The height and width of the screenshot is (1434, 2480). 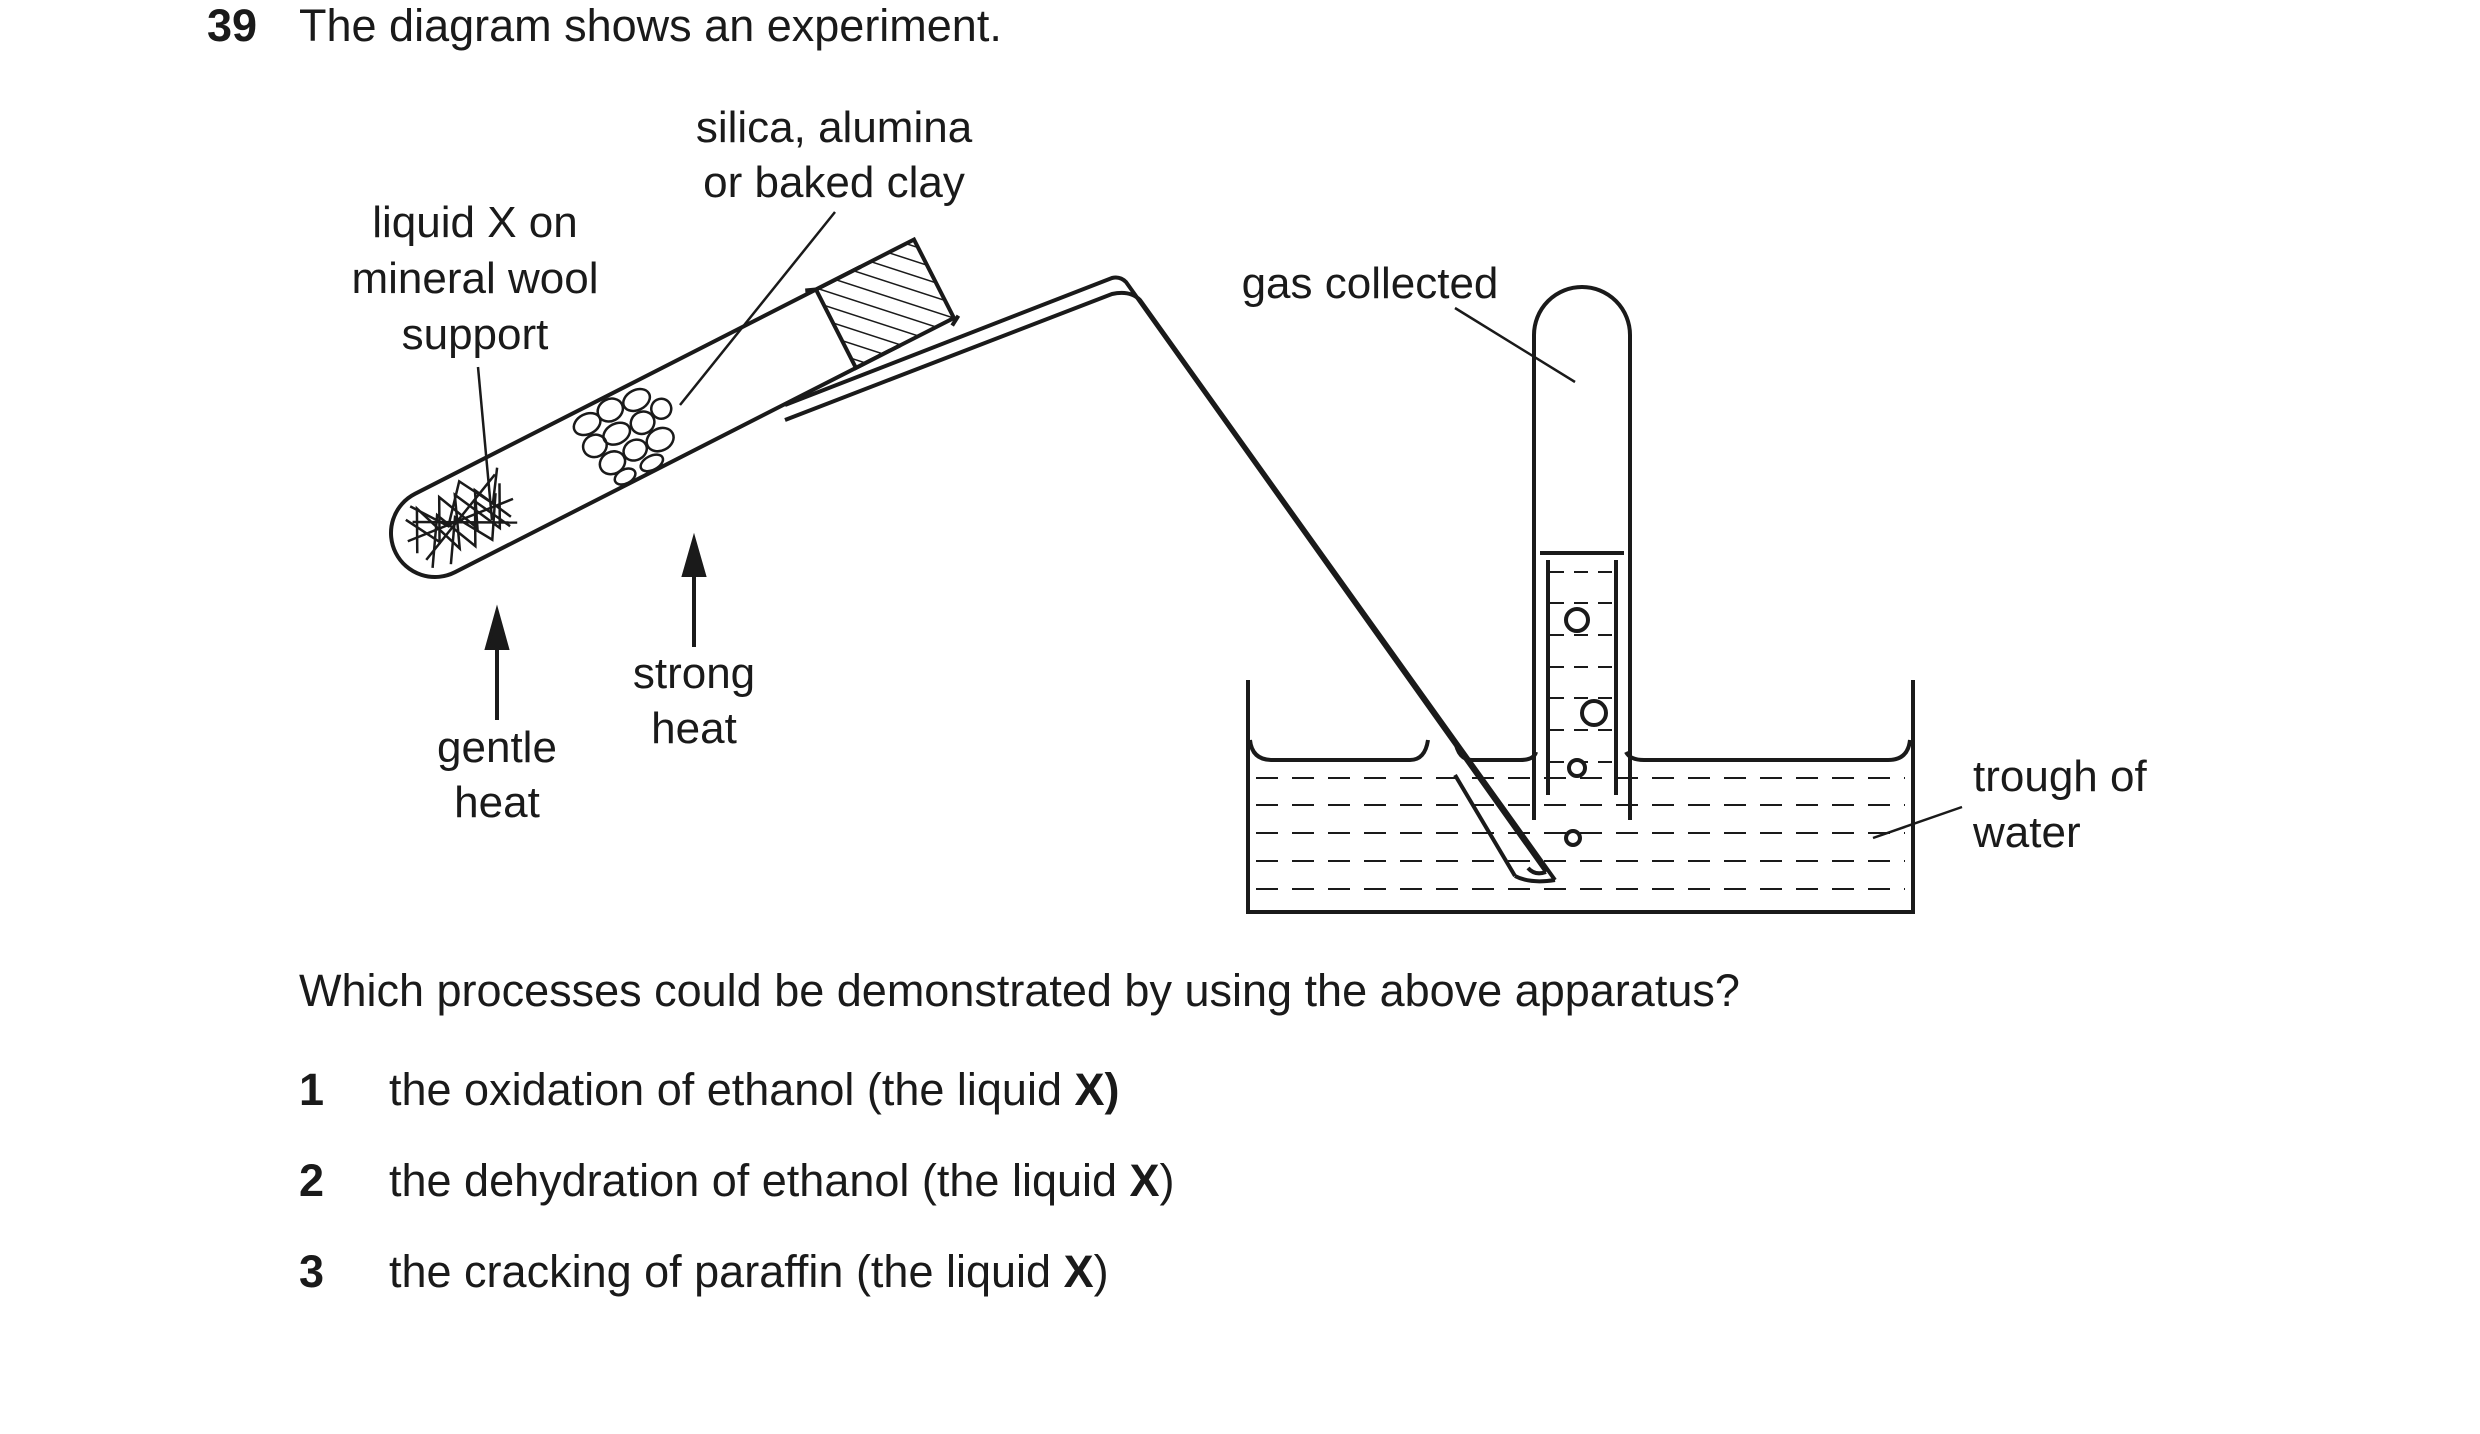 I want to click on label-trough-line1: trough of, so click(x=2060, y=776).